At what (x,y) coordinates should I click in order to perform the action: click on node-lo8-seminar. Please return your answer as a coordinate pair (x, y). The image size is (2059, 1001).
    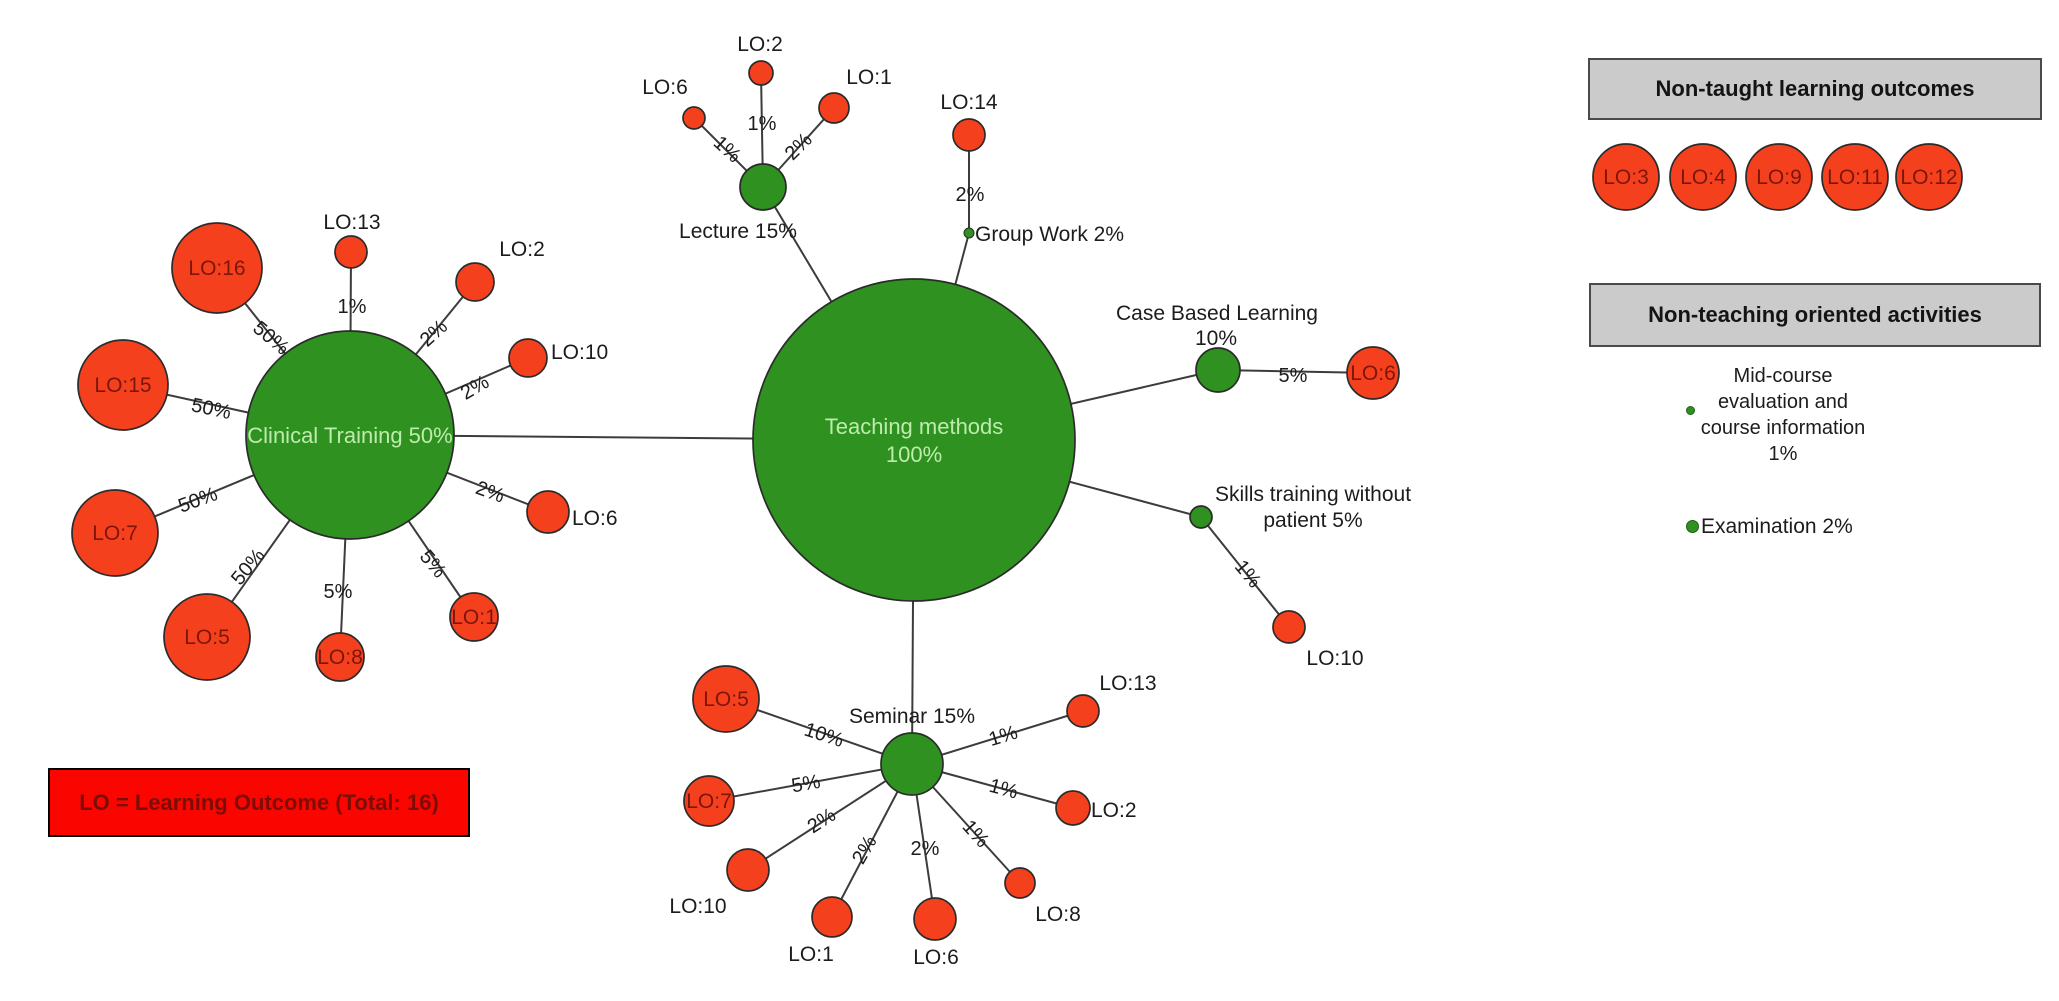
    Looking at the image, I should click on (1020, 883).